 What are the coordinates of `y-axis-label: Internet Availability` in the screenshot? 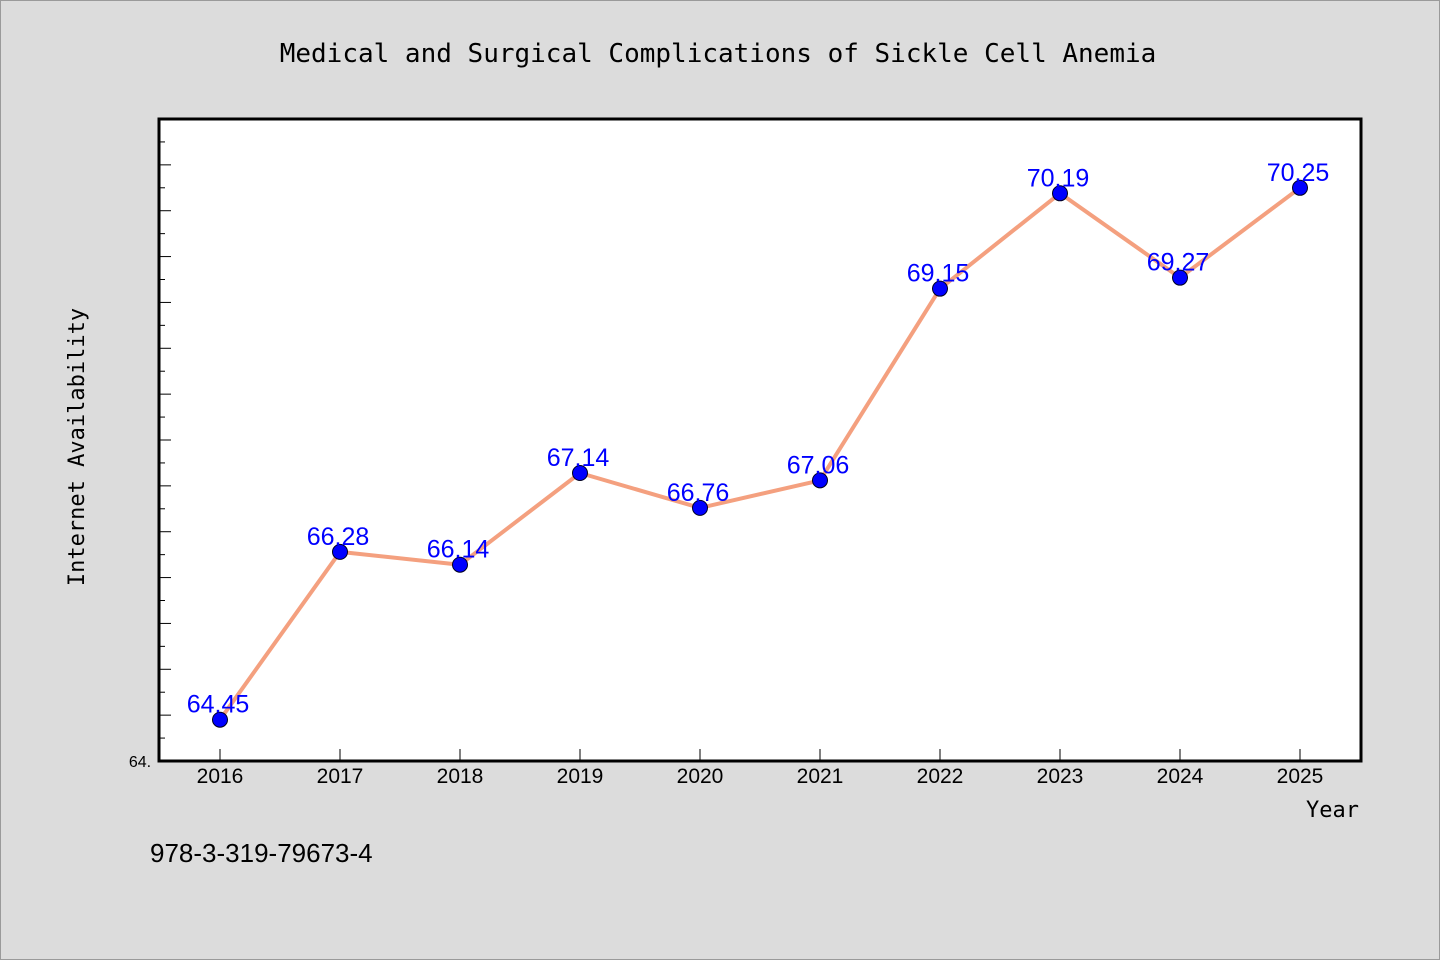 It's located at (77, 447).